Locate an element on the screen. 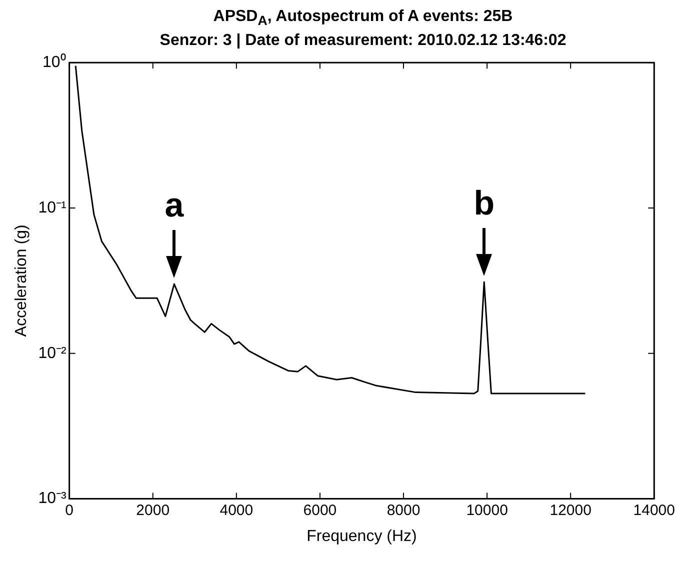 The height and width of the screenshot is (568, 686). x-tick-label: 0 is located at coordinates (69, 511).